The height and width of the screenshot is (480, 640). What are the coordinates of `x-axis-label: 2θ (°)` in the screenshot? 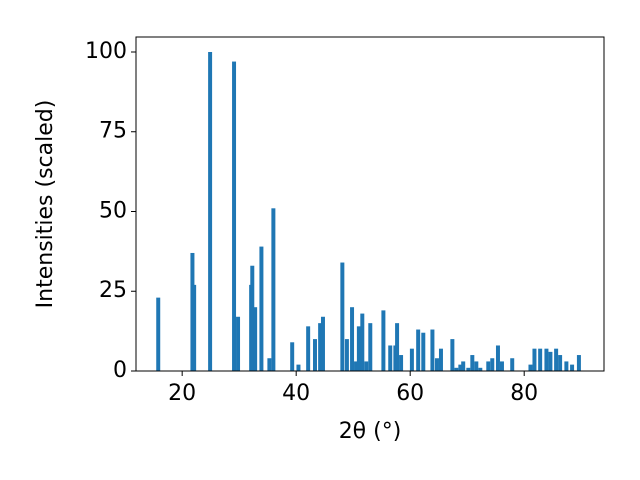 It's located at (370, 431).